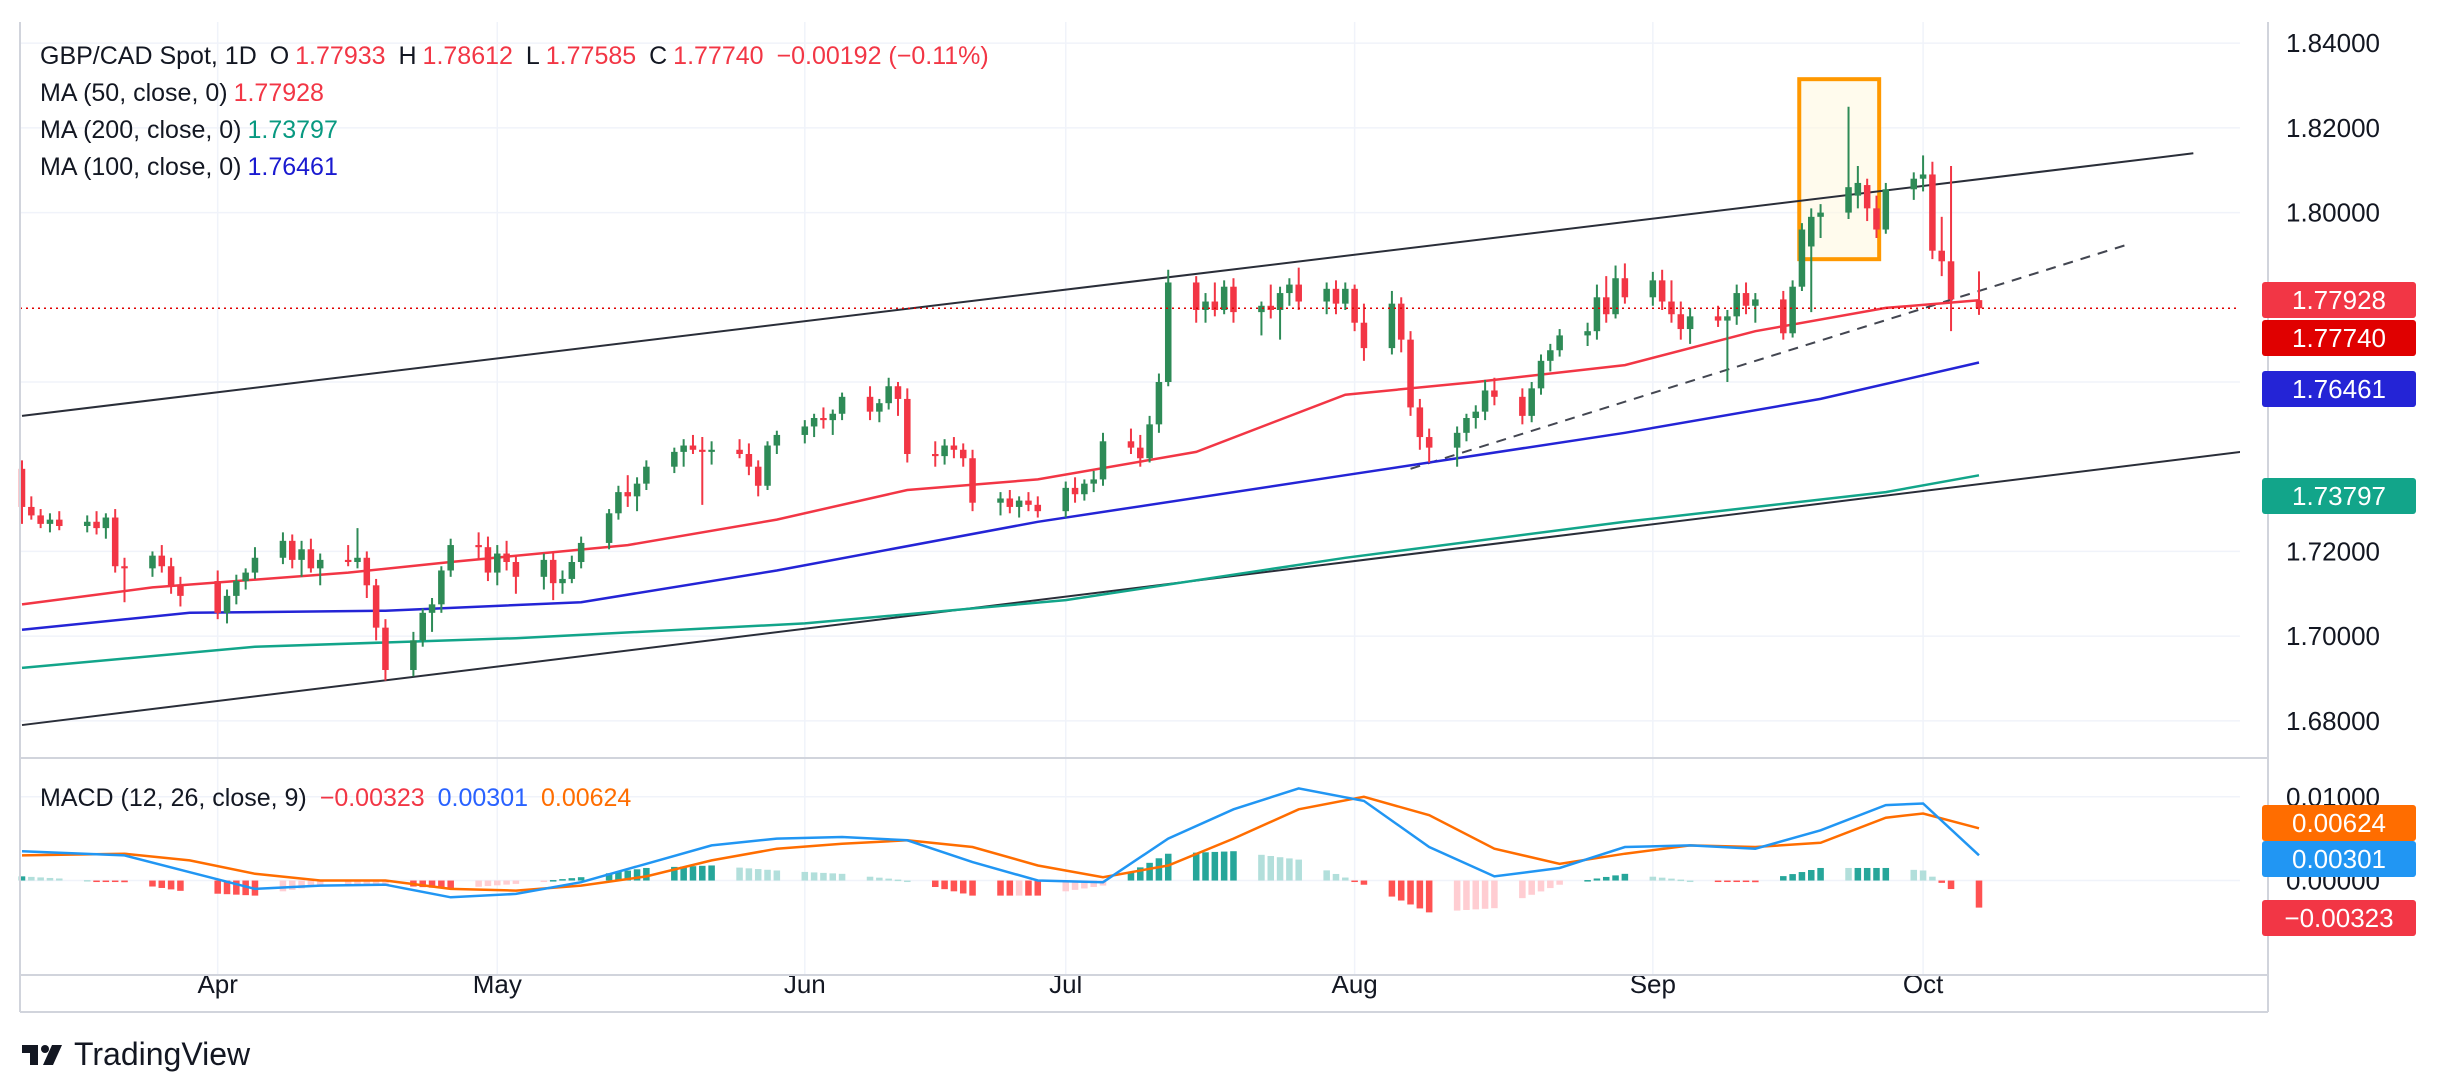  I want to click on histogram-value-tag-label: −0.00323, so click(2338, 918).